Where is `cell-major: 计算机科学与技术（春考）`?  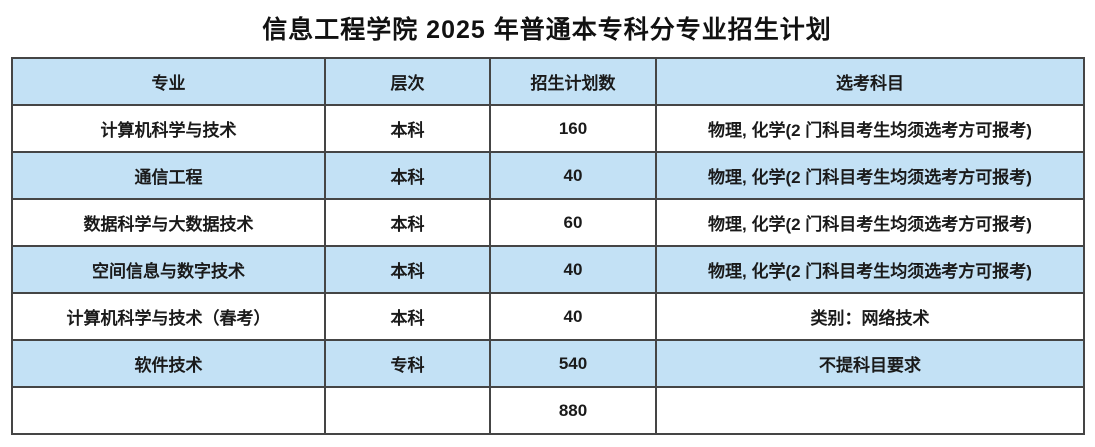
cell-major: 计算机科学与技术（春考） is located at coordinates (168, 316).